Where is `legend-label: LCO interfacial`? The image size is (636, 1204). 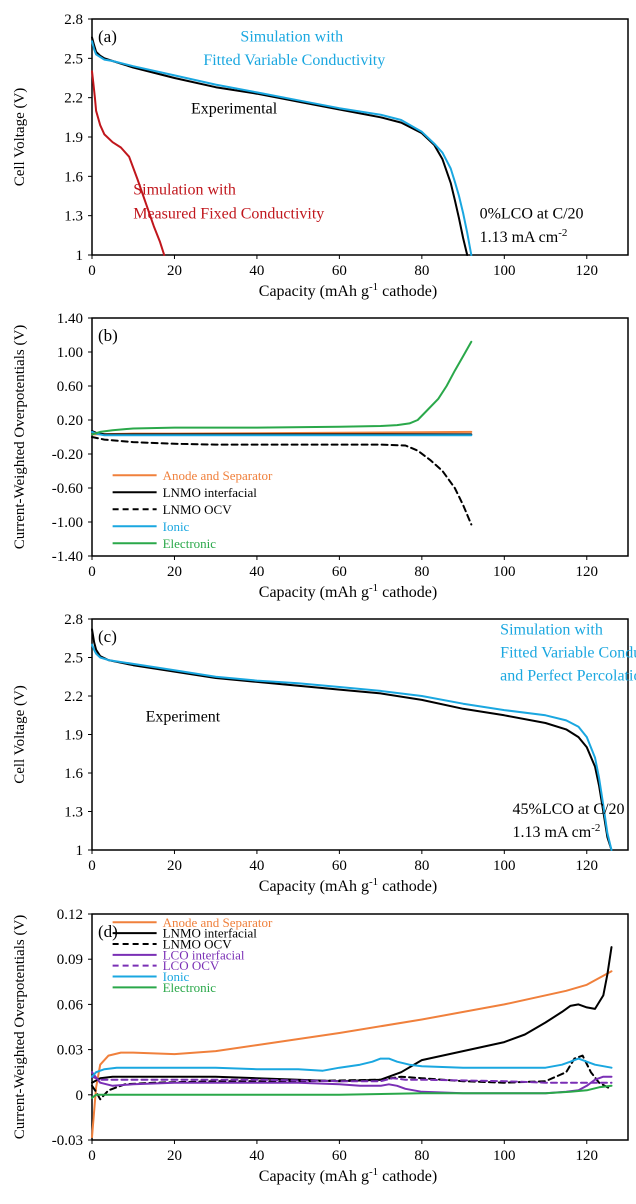
legend-label: LCO interfacial is located at coordinates (204, 954).